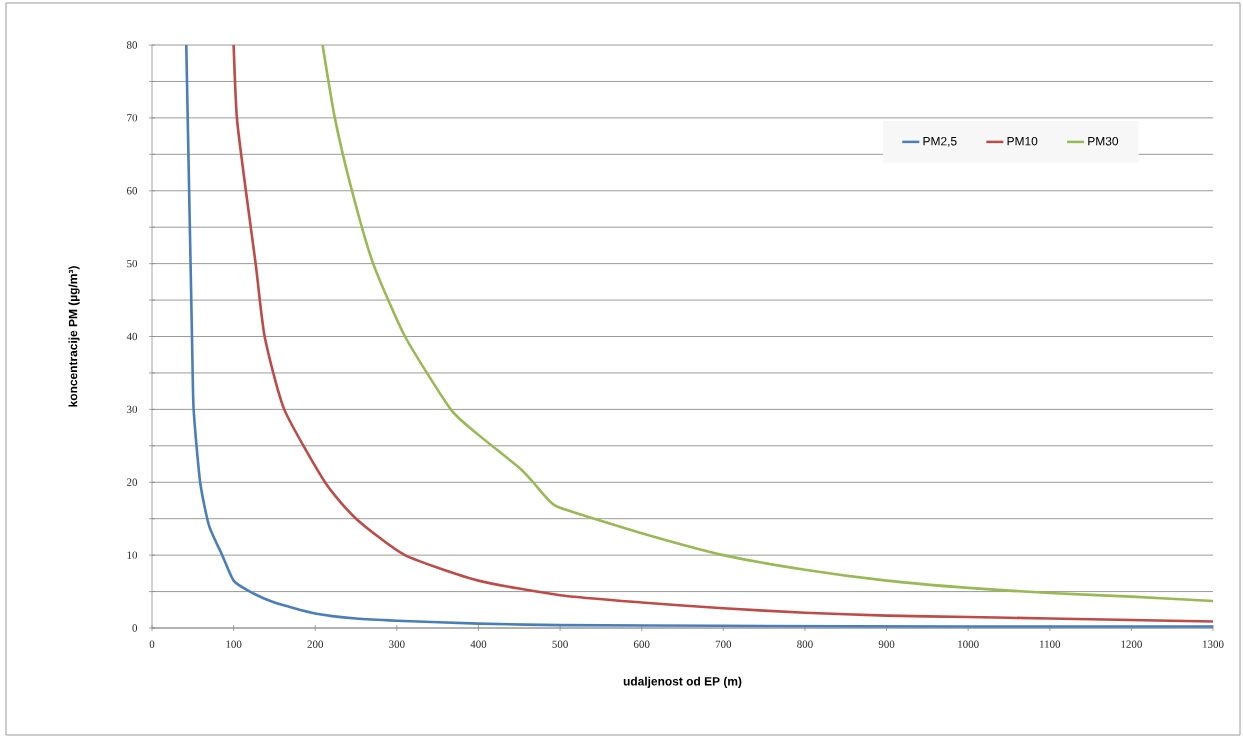 The width and height of the screenshot is (1243, 737). Describe the element at coordinates (132, 45) in the screenshot. I see `y-tick-label: 80` at that location.